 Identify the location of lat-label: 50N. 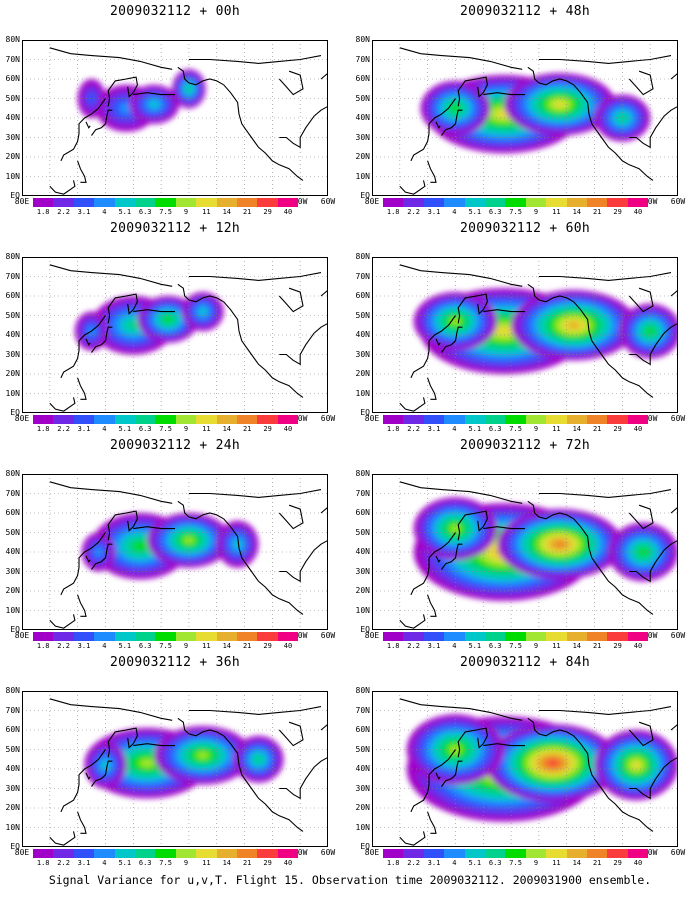
(12, 315).